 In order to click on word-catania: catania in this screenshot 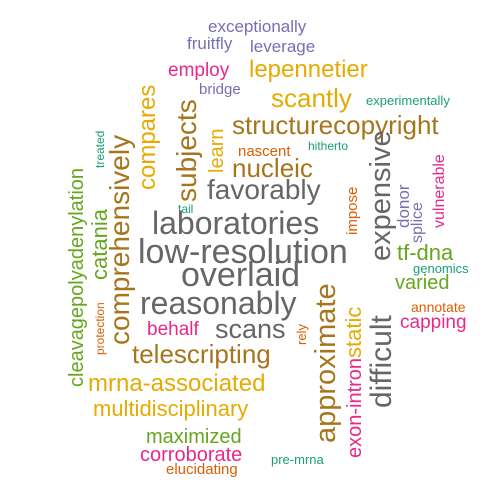, I will do `click(99, 244)`.